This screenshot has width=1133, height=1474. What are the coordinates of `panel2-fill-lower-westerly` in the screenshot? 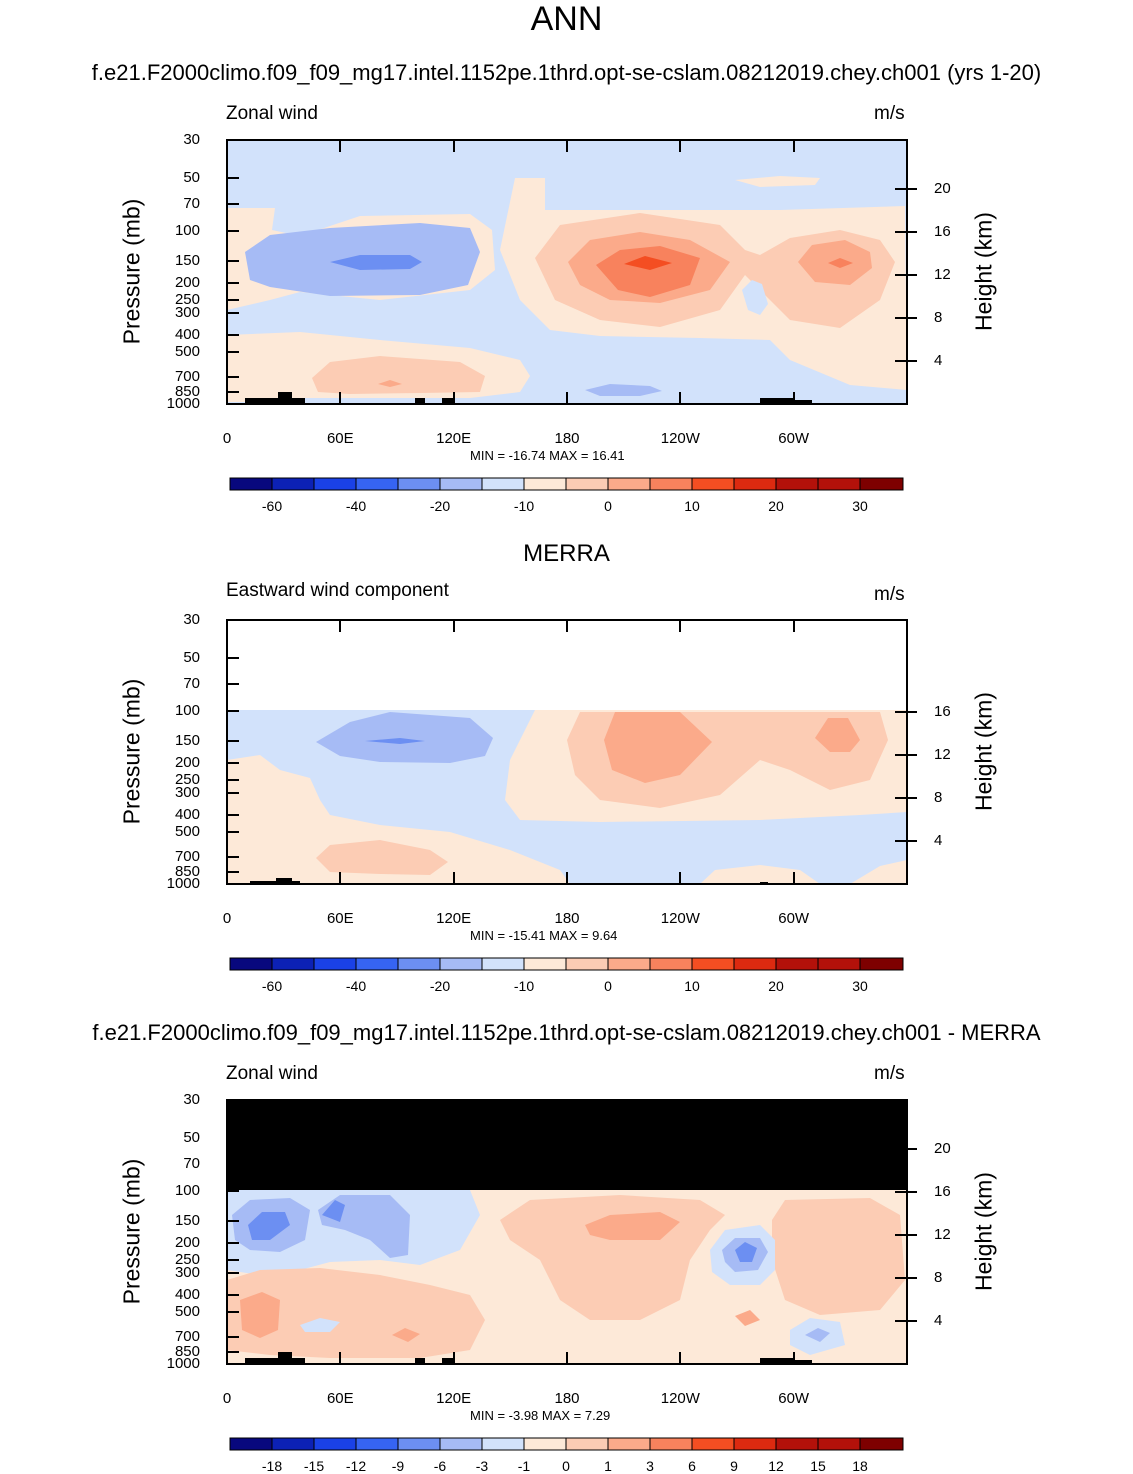 It's located at (382, 857).